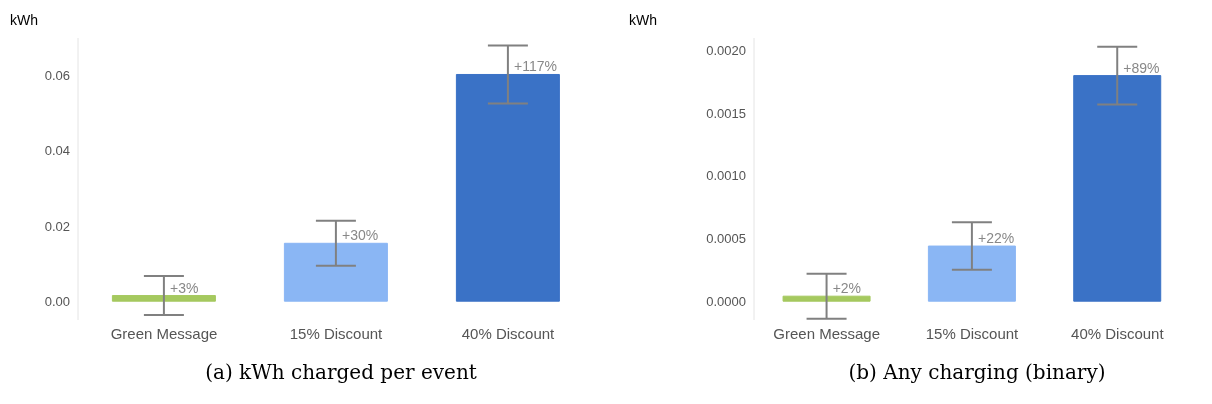  Describe the element at coordinates (726, 301) in the screenshot. I see `y-tick-label: 0.0000` at that location.